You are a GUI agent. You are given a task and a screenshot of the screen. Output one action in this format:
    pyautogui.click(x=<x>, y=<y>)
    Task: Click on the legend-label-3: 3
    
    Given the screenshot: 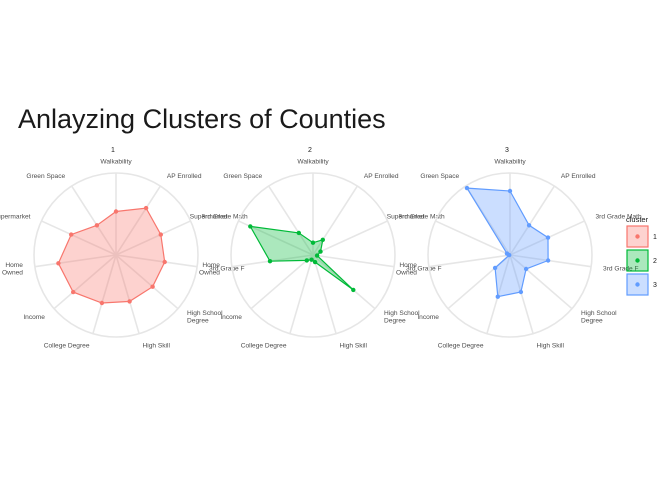 What is the action you would take?
    pyautogui.click(x=655, y=285)
    